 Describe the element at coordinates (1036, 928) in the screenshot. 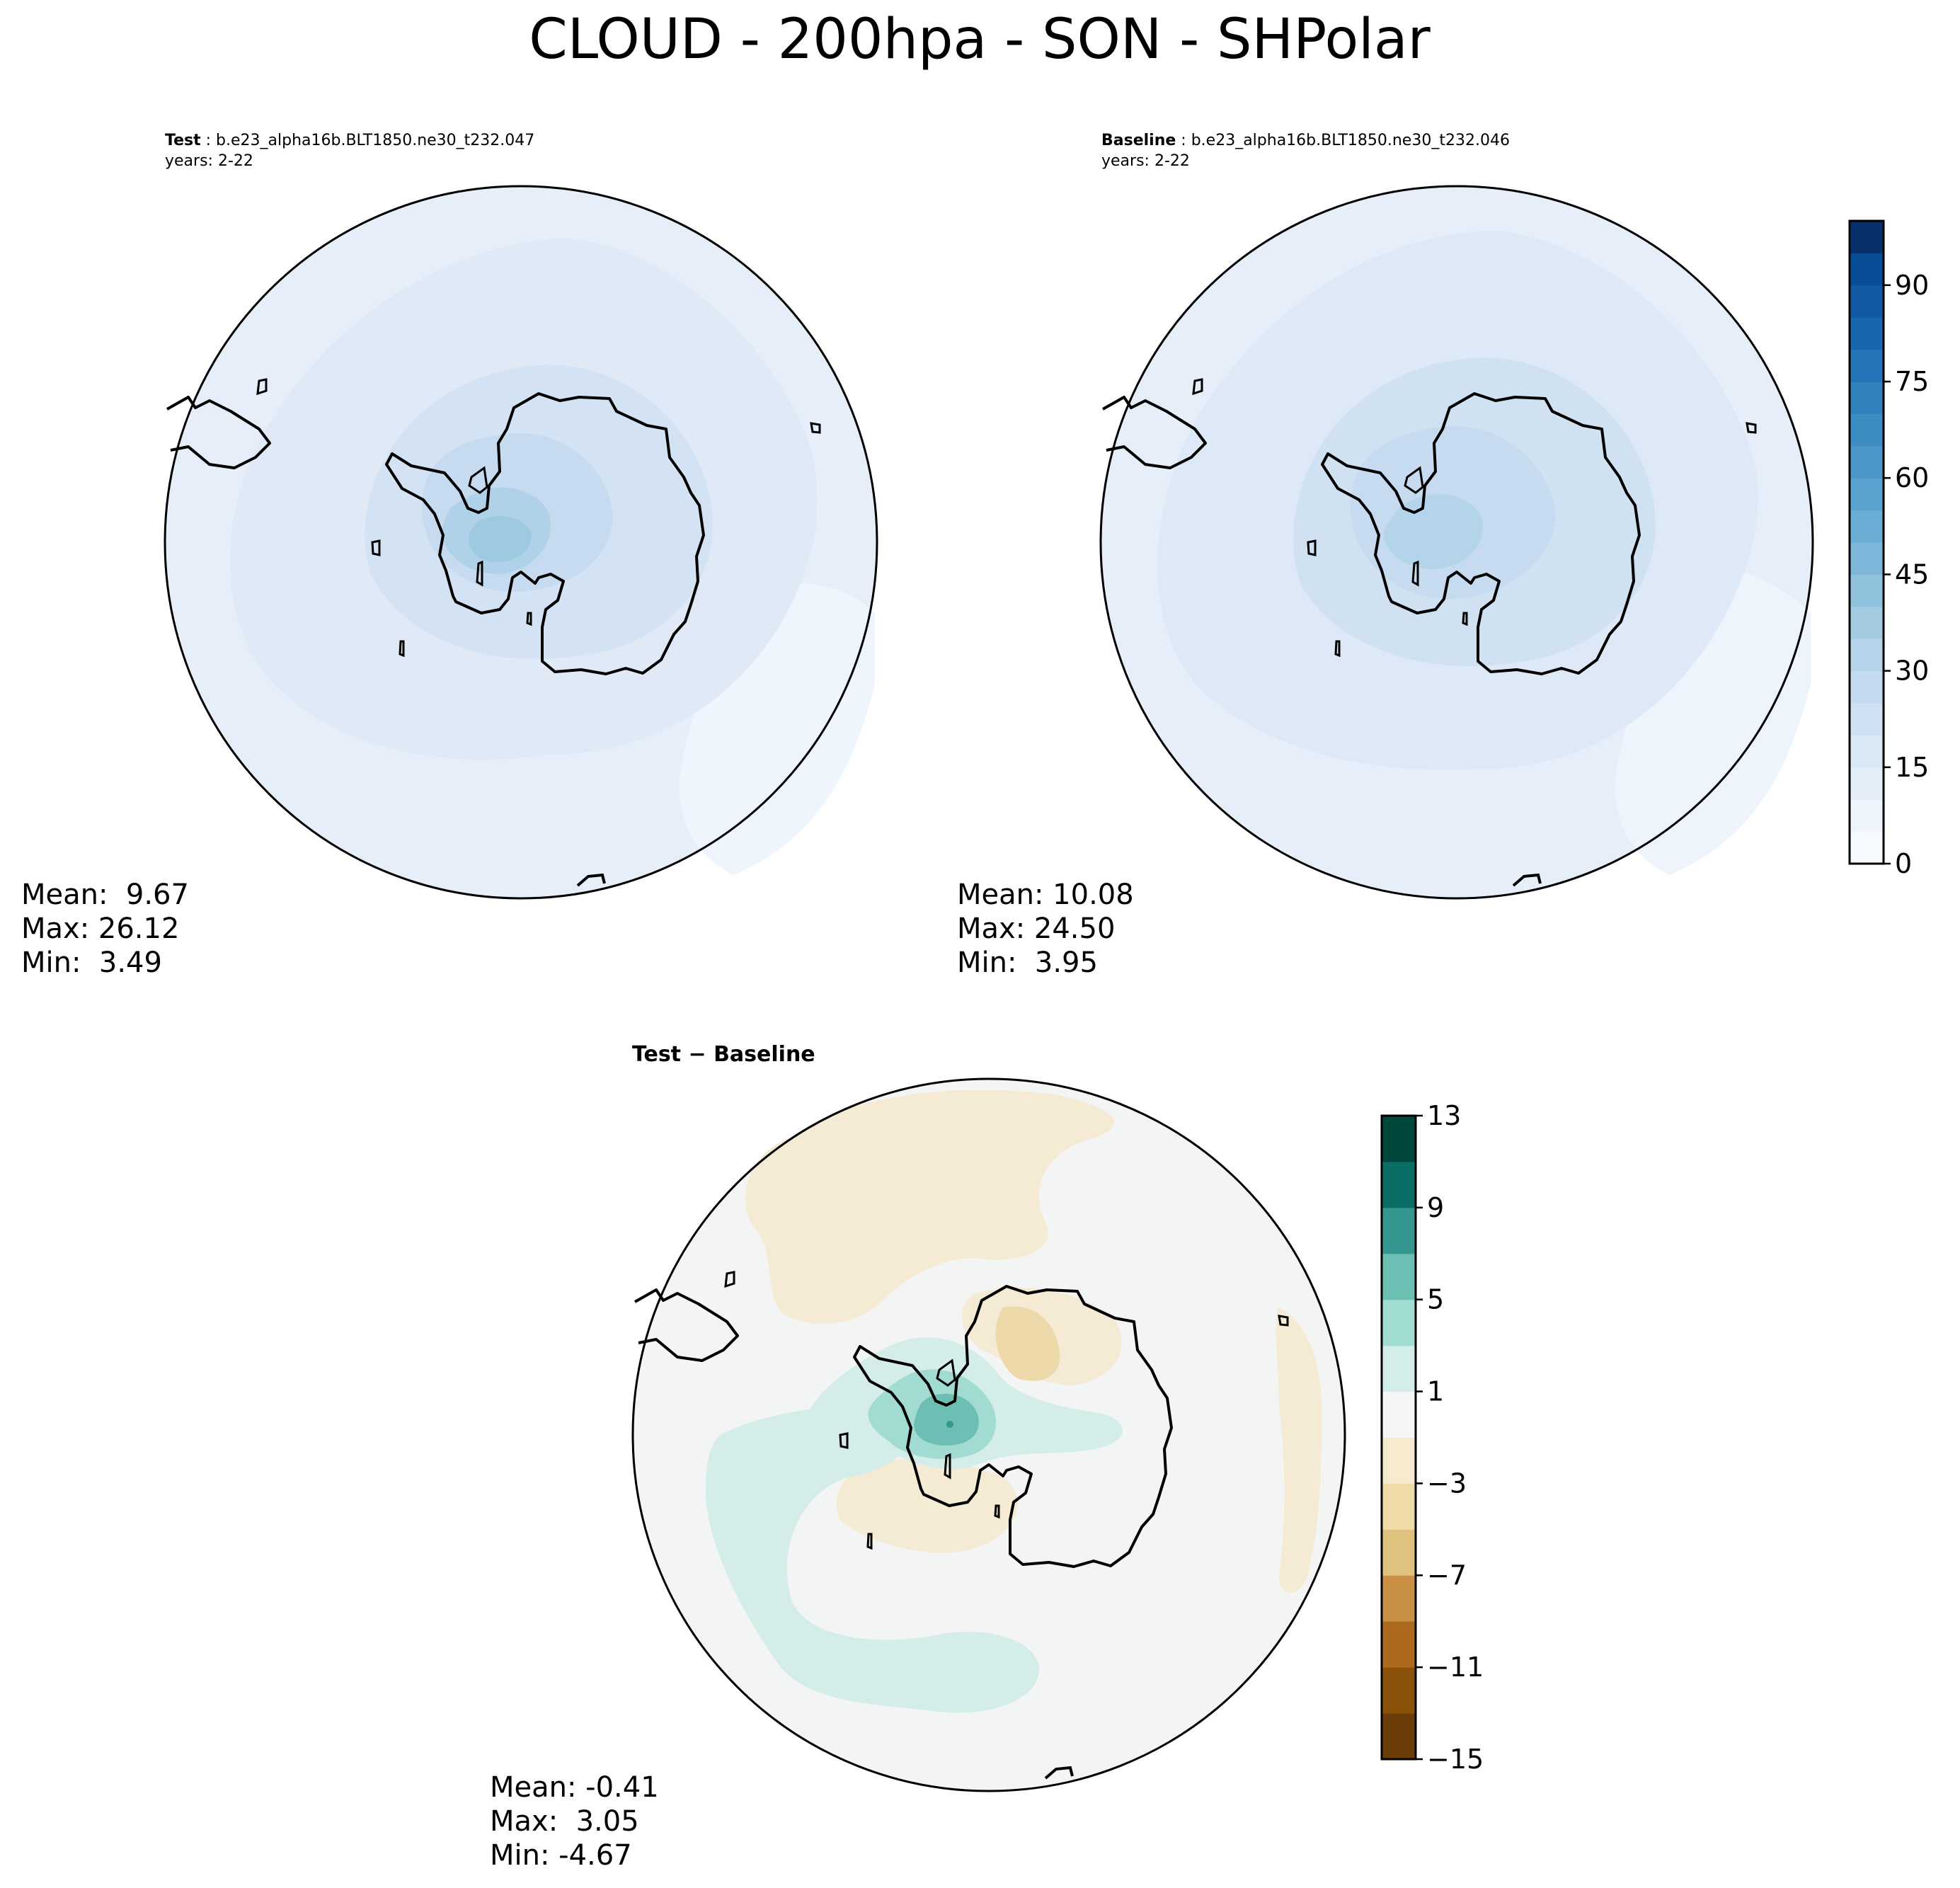

I see `baseline-max: Max: 24.50` at that location.